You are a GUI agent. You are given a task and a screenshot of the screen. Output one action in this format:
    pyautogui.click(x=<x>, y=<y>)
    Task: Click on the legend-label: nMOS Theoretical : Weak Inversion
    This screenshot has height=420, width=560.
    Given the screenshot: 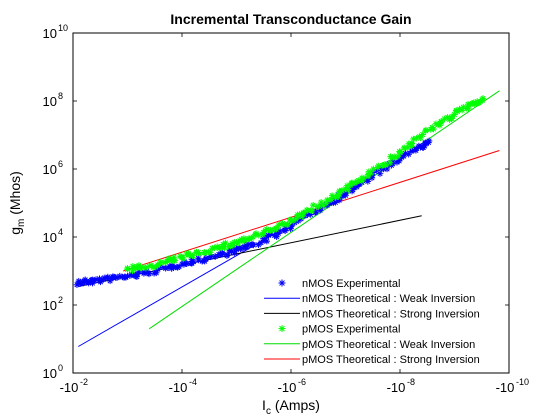 What is the action you would take?
    pyautogui.click(x=388, y=299)
    